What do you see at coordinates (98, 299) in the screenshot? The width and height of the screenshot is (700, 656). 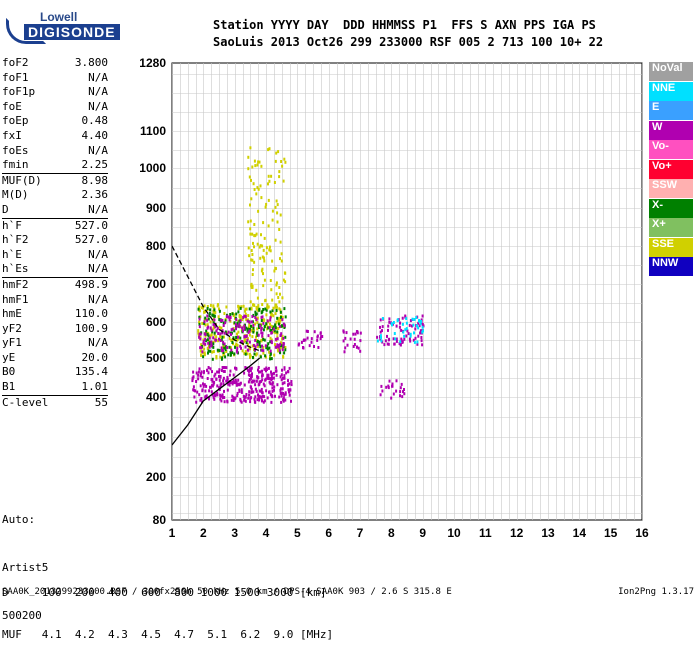 I see `param-value: N/A` at bounding box center [98, 299].